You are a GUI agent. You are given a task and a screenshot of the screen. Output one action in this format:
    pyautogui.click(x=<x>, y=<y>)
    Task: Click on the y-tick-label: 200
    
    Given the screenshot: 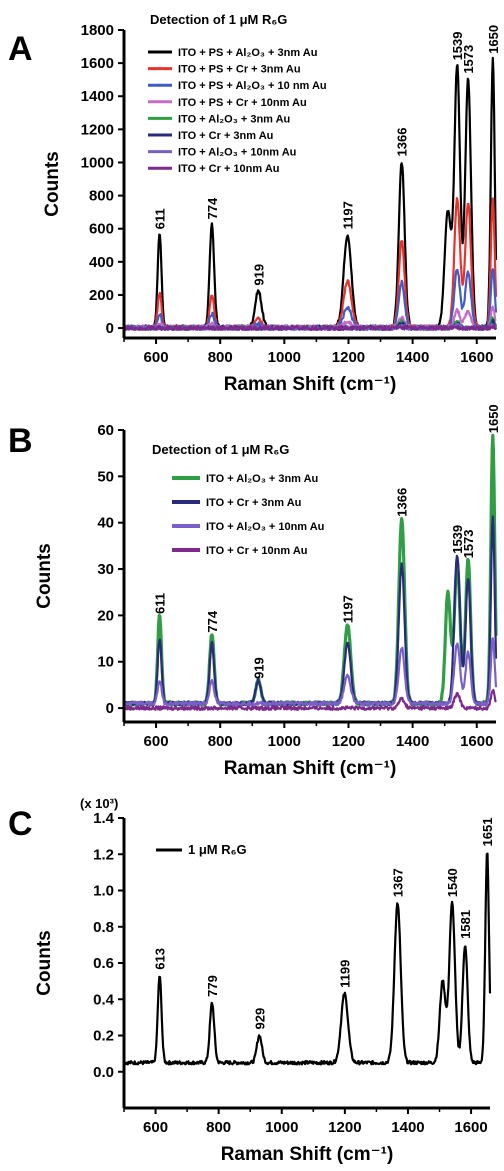 What is the action you would take?
    pyautogui.click(x=101, y=295)
    